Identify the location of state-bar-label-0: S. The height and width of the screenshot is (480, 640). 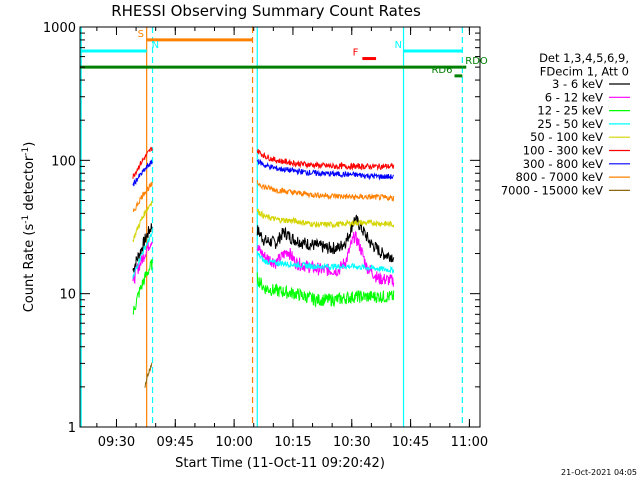
(141, 34).